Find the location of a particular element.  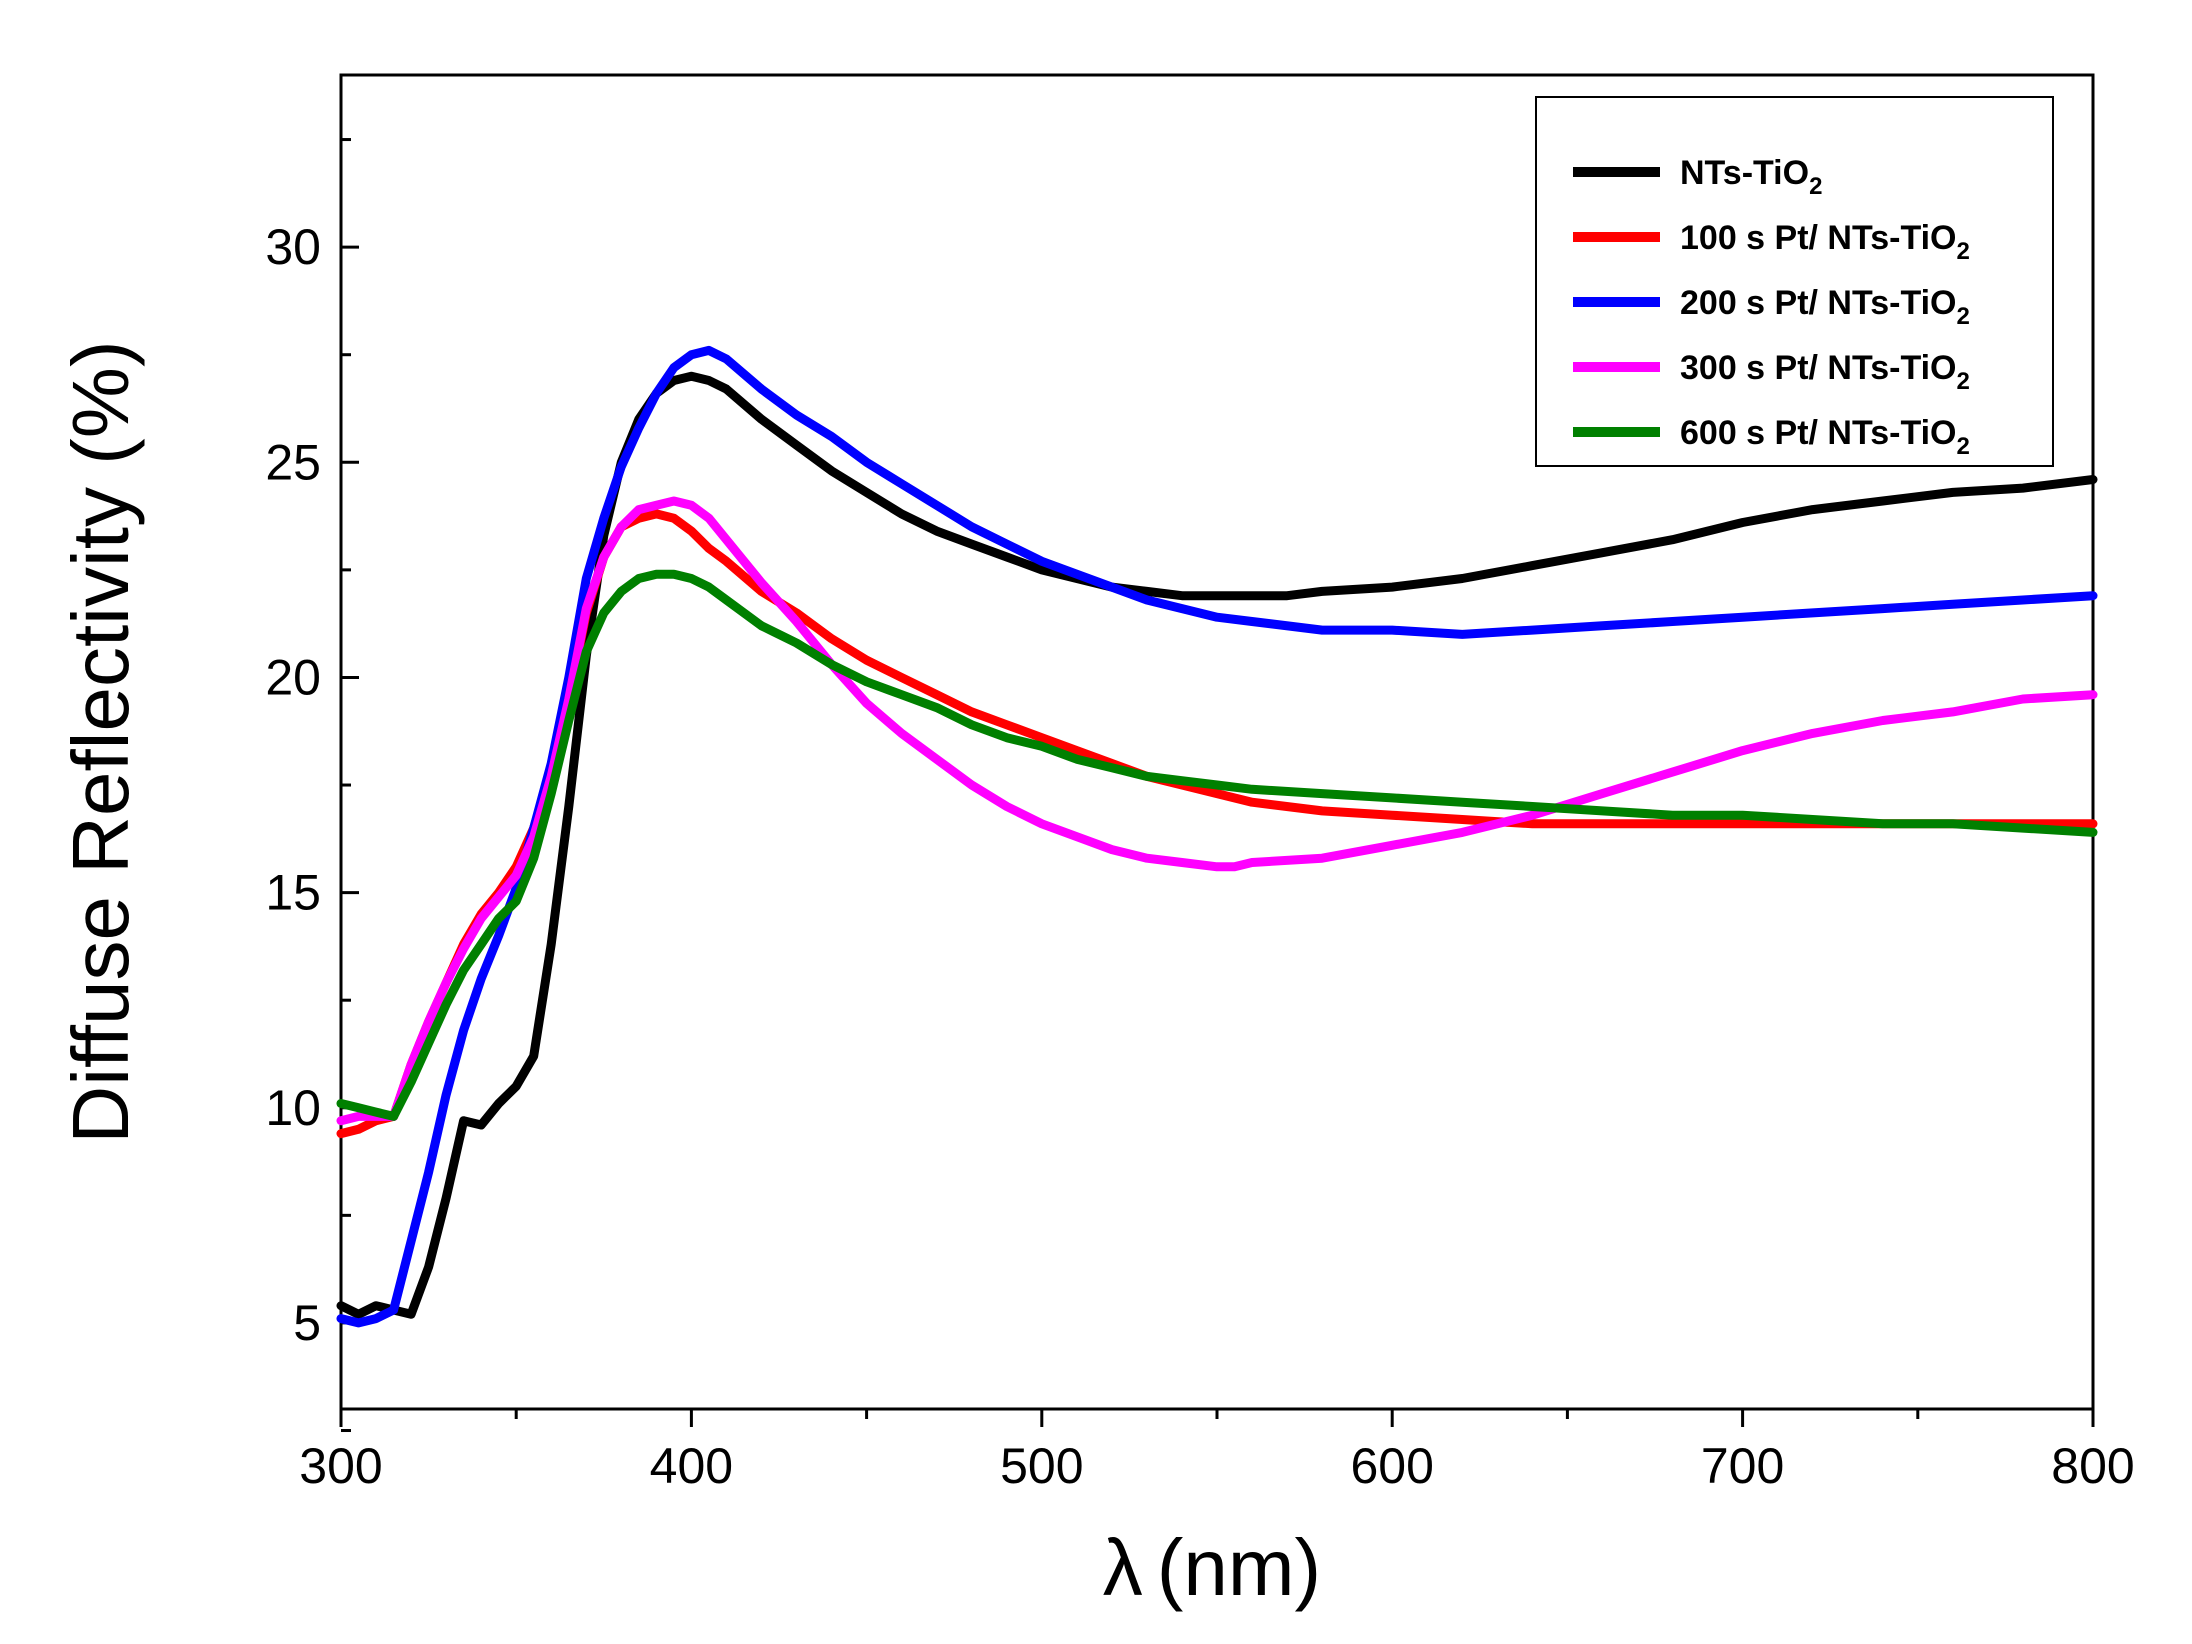

y-tick-label: 20 is located at coordinates (293, 677).